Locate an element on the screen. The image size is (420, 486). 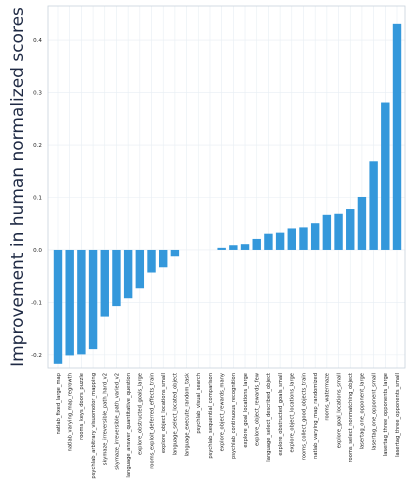
y-tick-label: 0.1 is located at coordinates (37, 198).